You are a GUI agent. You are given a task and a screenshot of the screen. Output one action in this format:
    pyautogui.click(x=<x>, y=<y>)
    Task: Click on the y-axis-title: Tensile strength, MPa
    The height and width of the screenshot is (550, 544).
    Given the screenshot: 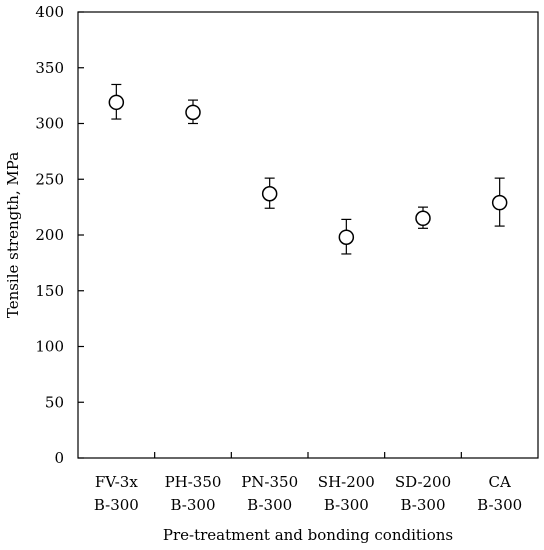 What is the action you would take?
    pyautogui.click(x=13, y=235)
    